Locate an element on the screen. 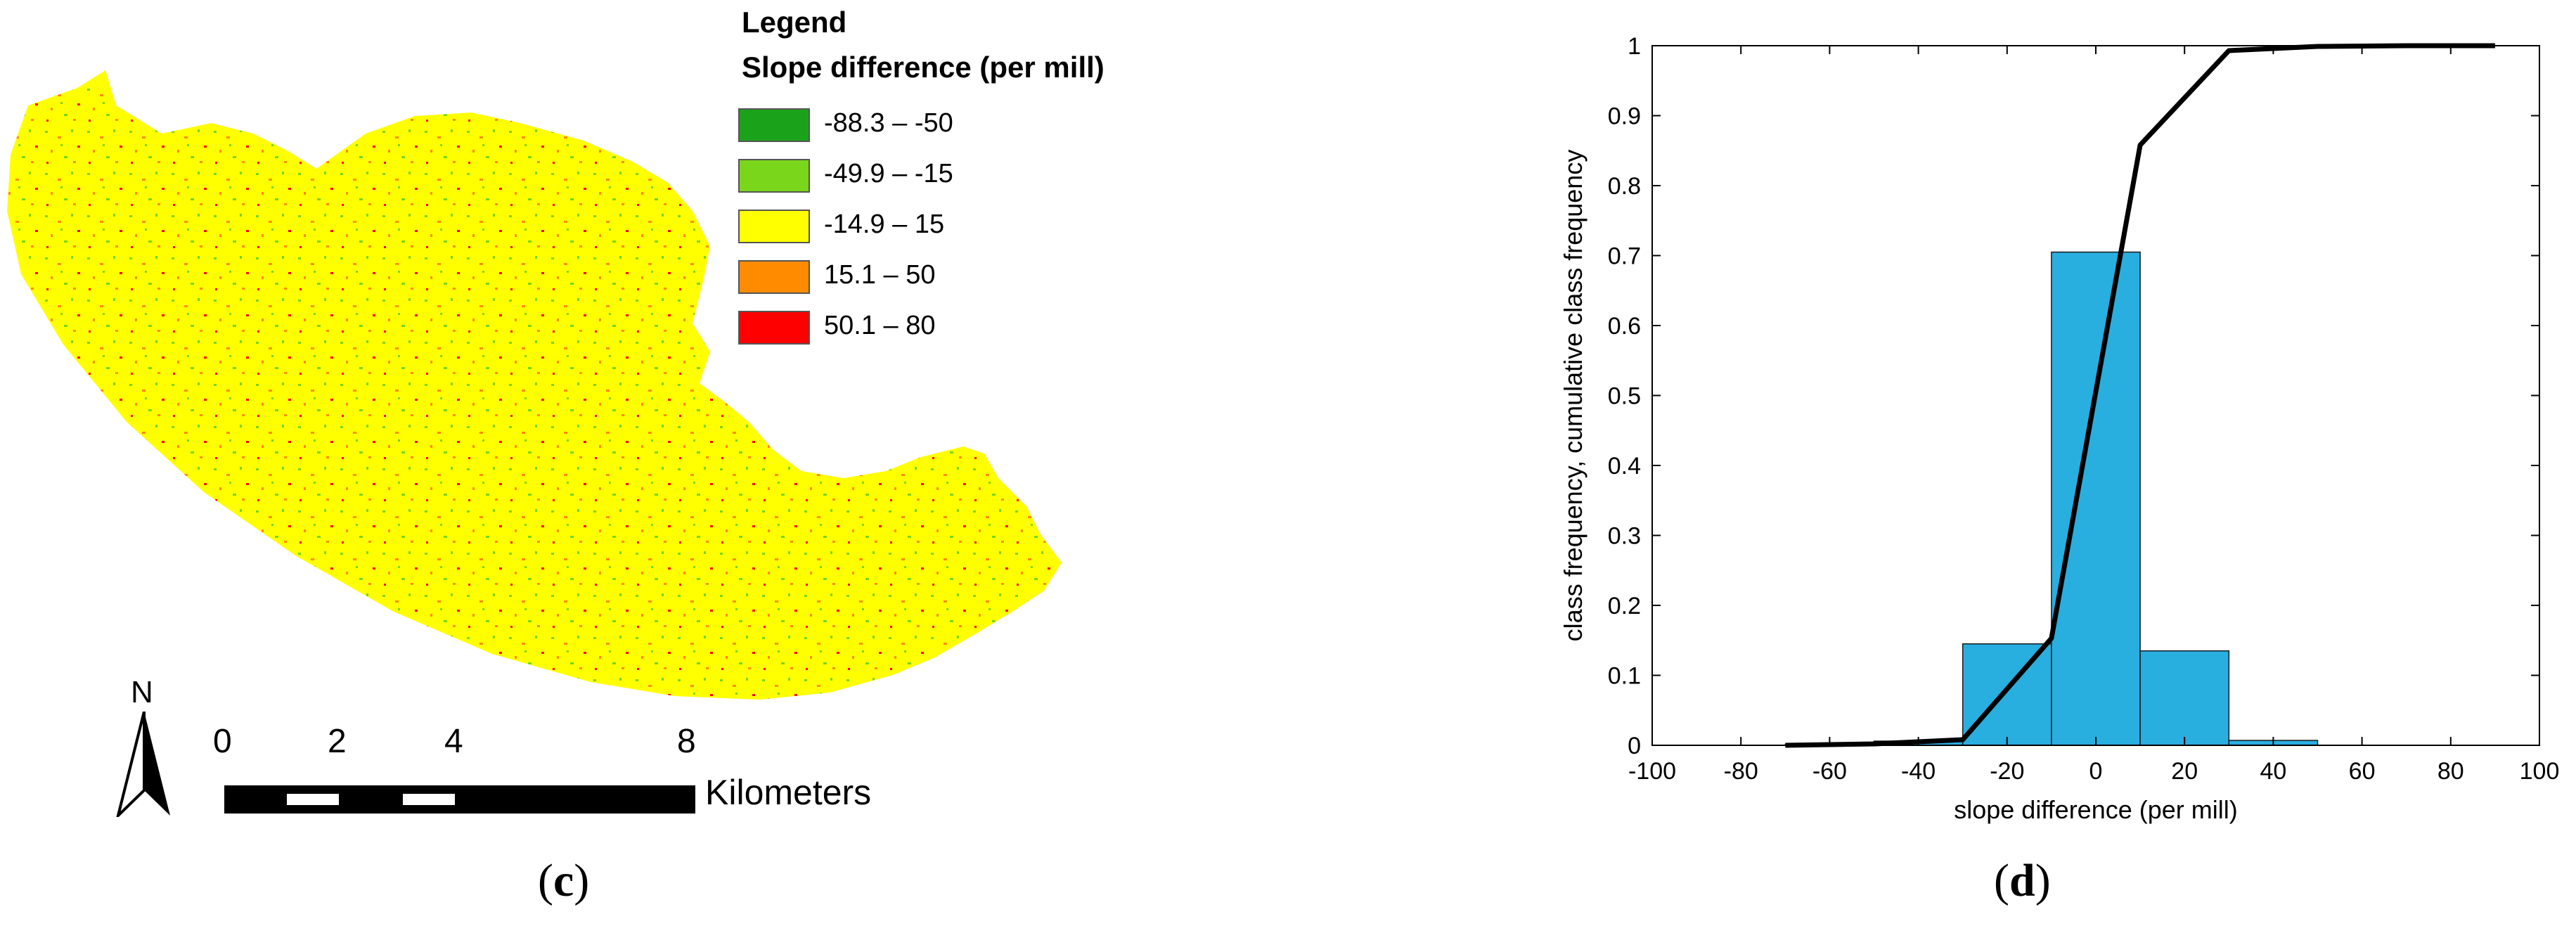  y-tick-label: 1 is located at coordinates (1634, 47).